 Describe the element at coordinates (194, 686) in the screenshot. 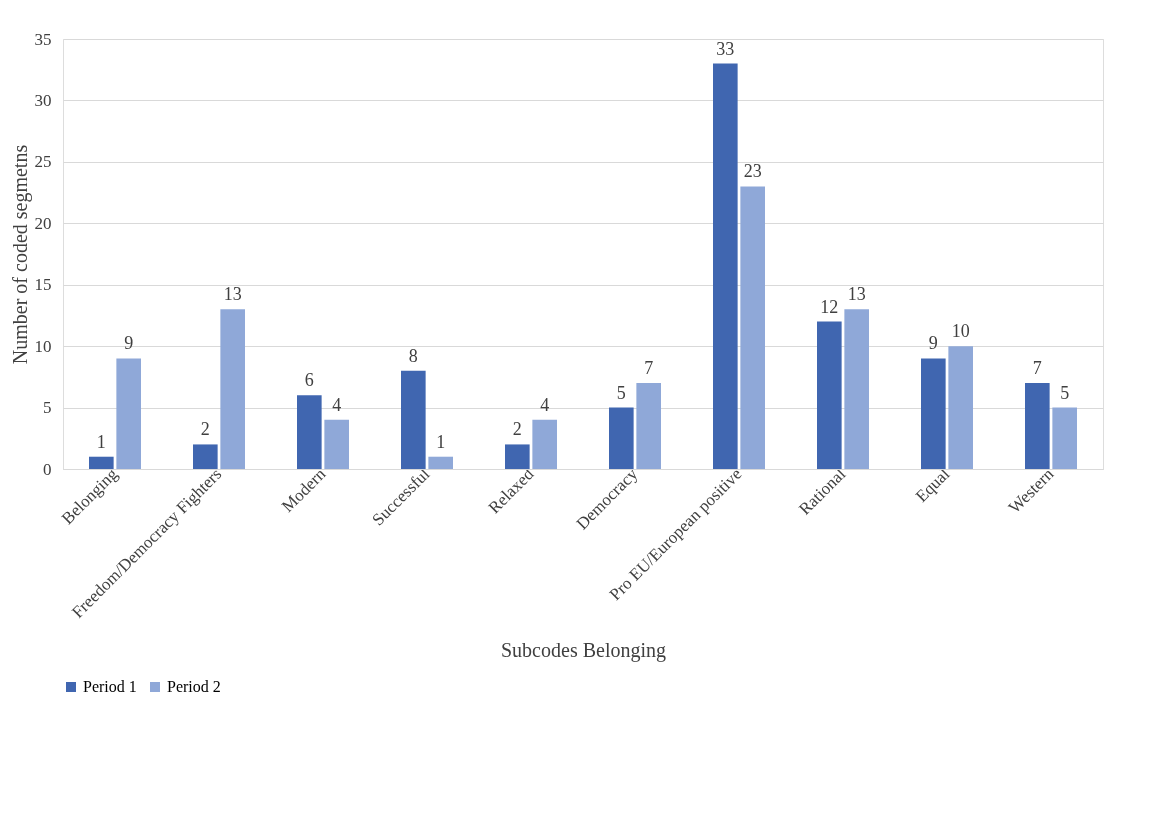

I see `legend-label: Period 2` at that location.